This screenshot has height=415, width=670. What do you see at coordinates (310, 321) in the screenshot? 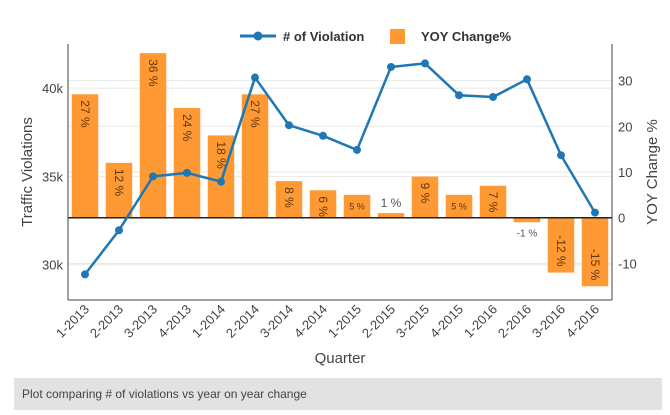
I see `x-tick-label: 4-2014` at bounding box center [310, 321].